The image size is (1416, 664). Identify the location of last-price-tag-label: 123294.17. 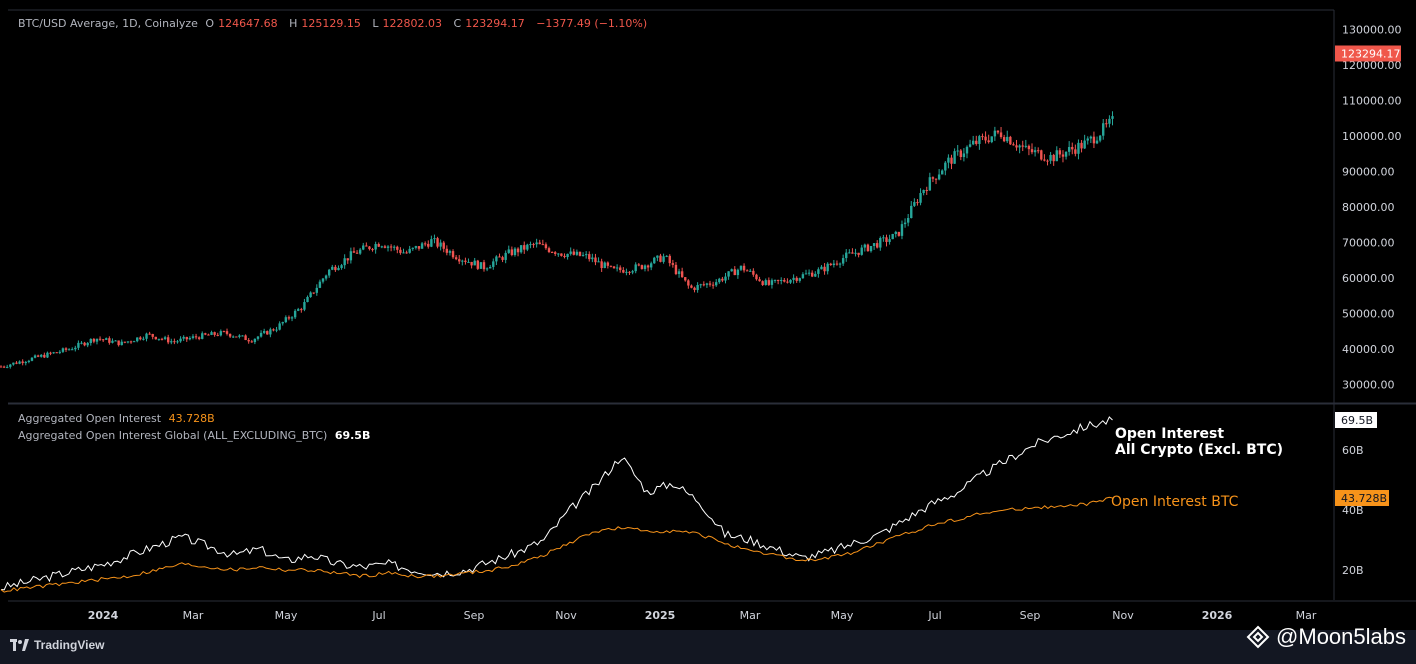
(1371, 54).